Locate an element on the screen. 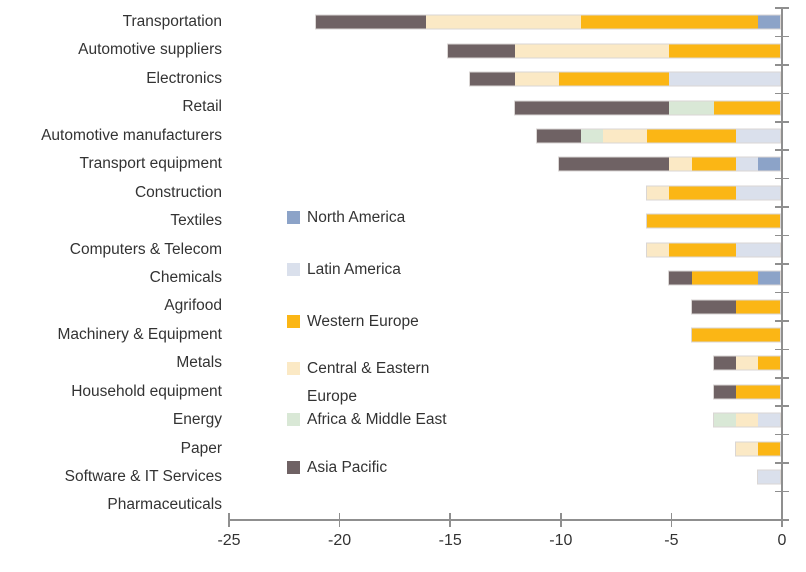 This screenshot has height=572, width=806. bar-automotive-suppliers is located at coordinates (614, 51).